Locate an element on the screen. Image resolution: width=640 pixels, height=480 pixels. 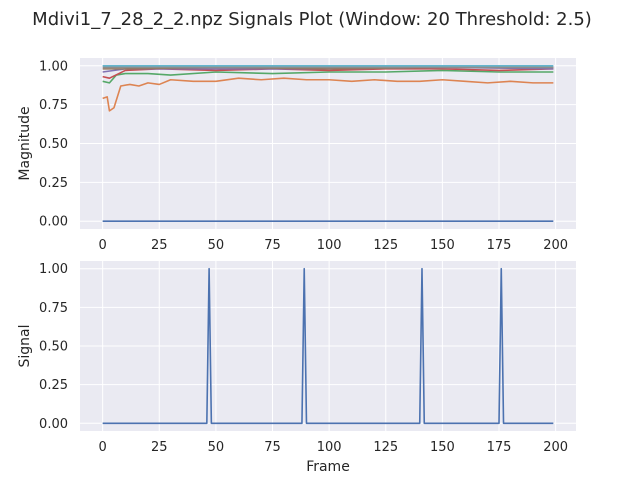
magnitude-x-tick-label: 150 is located at coordinates (442, 245).